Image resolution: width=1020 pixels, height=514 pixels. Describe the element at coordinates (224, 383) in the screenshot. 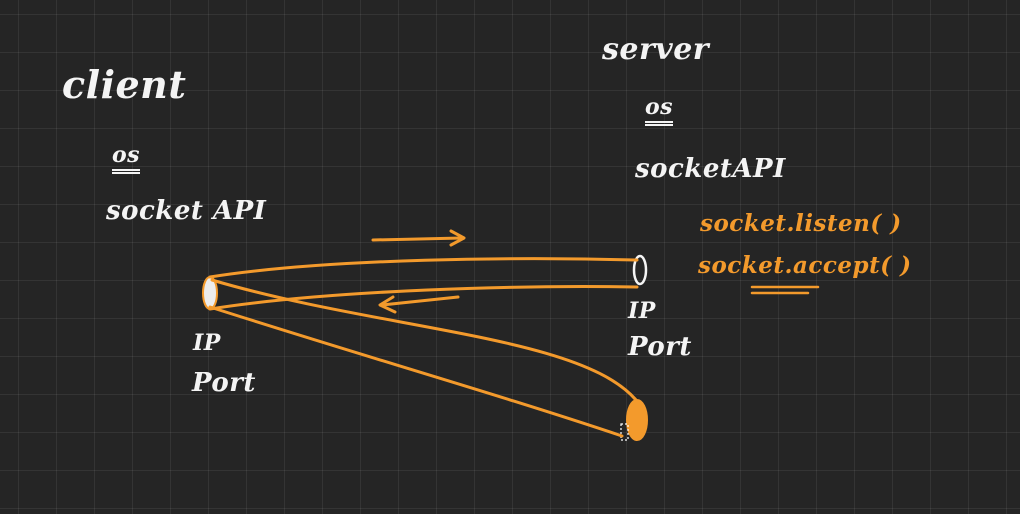

I see `client-port-label: Port` at that location.